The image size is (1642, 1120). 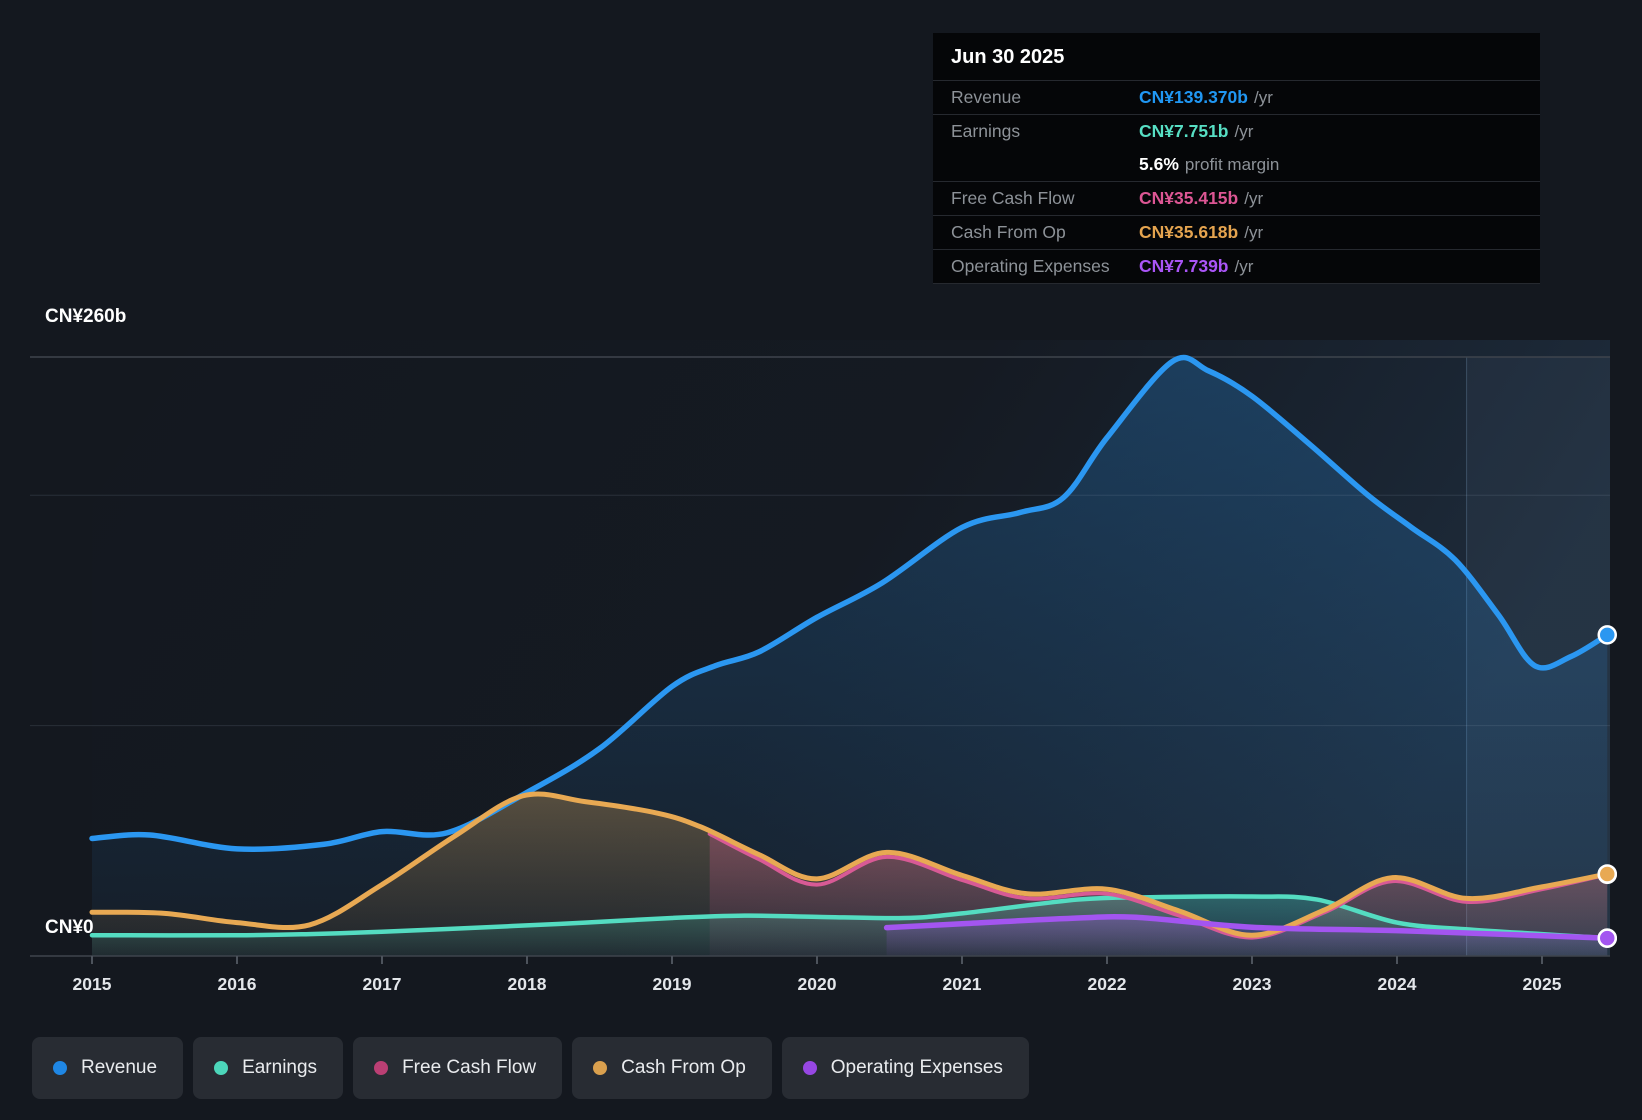 I want to click on tooltip-row-label: Operating Expenses, so click(x=1030, y=266).